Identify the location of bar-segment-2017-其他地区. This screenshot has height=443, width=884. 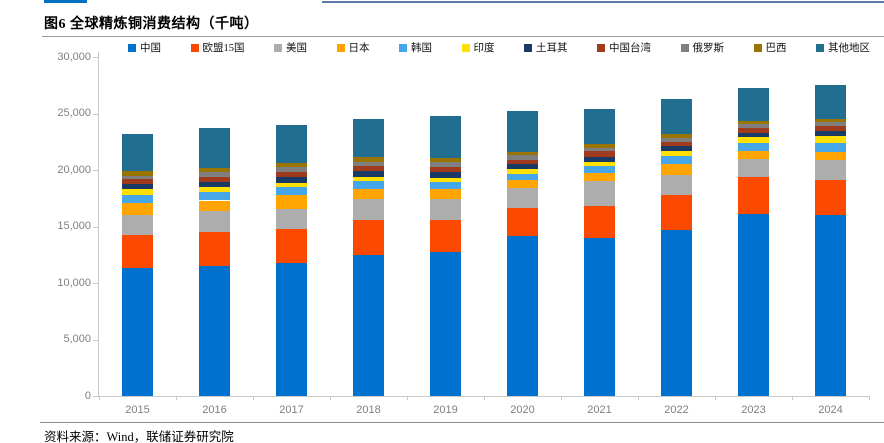
(291, 144).